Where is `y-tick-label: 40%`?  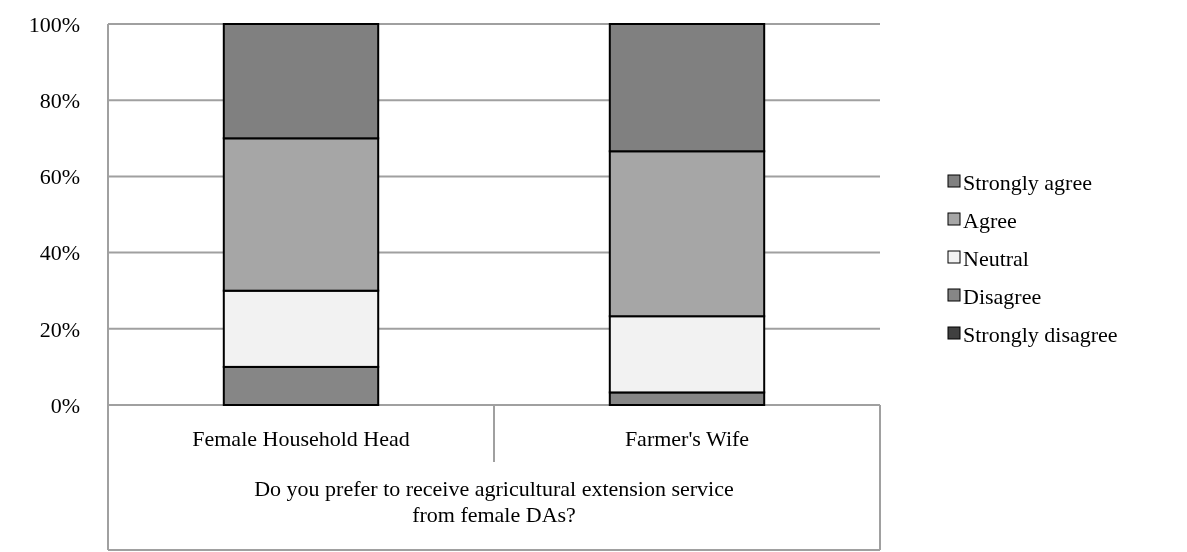 y-tick-label: 40% is located at coordinates (59, 253).